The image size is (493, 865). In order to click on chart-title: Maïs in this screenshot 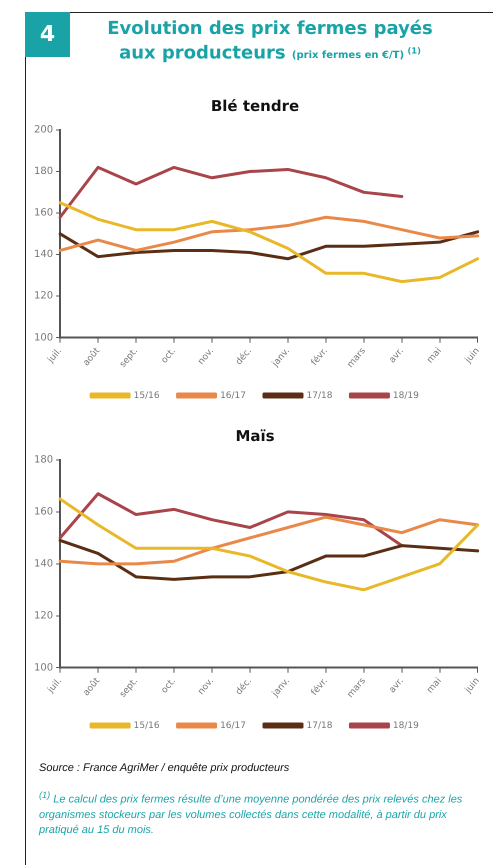, I will do `click(255, 435)`.